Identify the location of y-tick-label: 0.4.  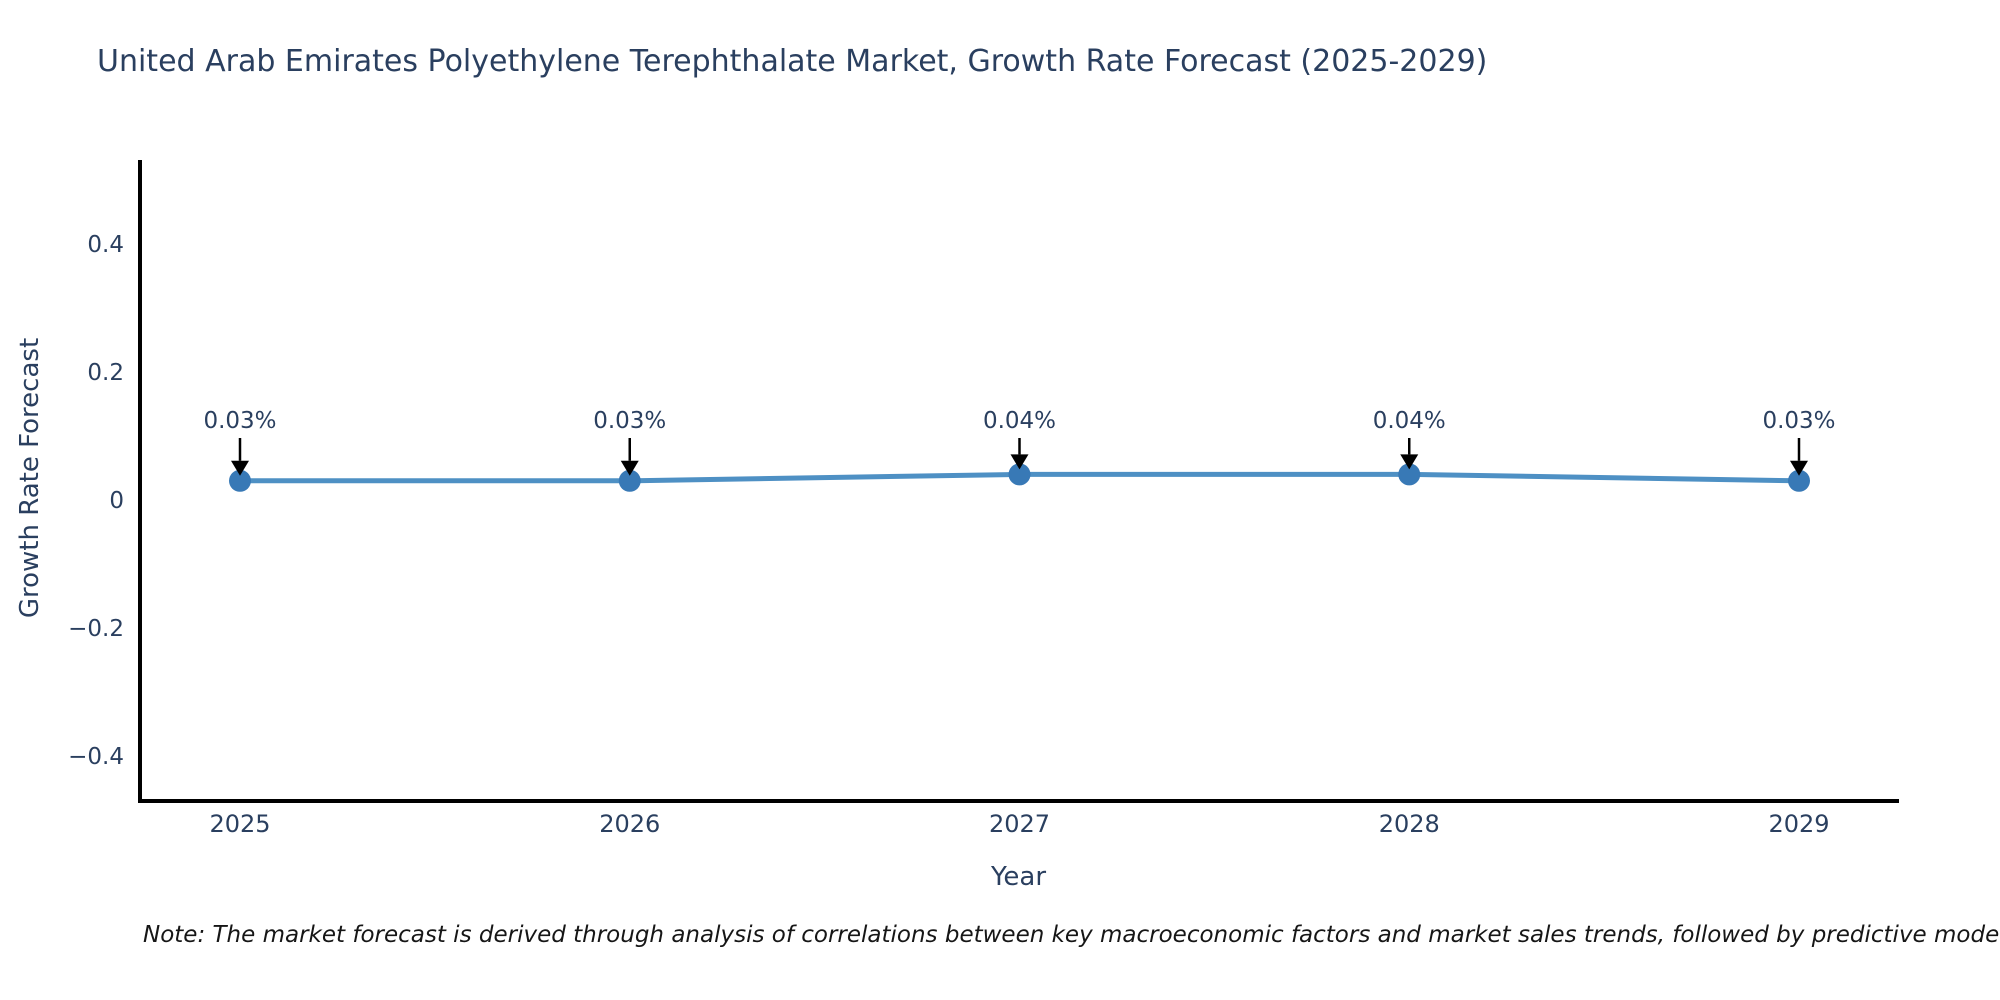
(105, 245).